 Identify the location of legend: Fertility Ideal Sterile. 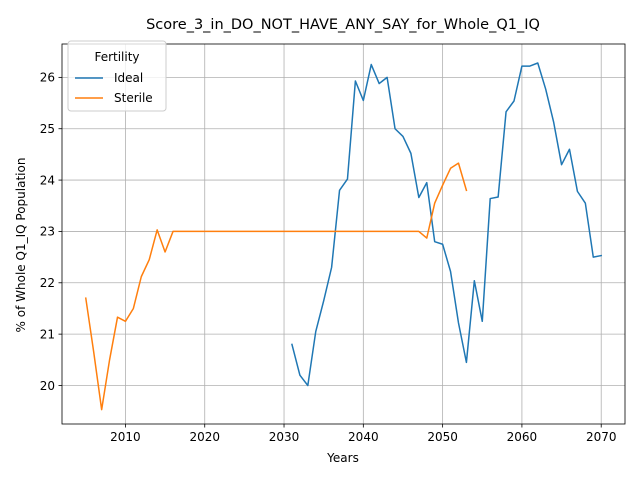
(117, 76).